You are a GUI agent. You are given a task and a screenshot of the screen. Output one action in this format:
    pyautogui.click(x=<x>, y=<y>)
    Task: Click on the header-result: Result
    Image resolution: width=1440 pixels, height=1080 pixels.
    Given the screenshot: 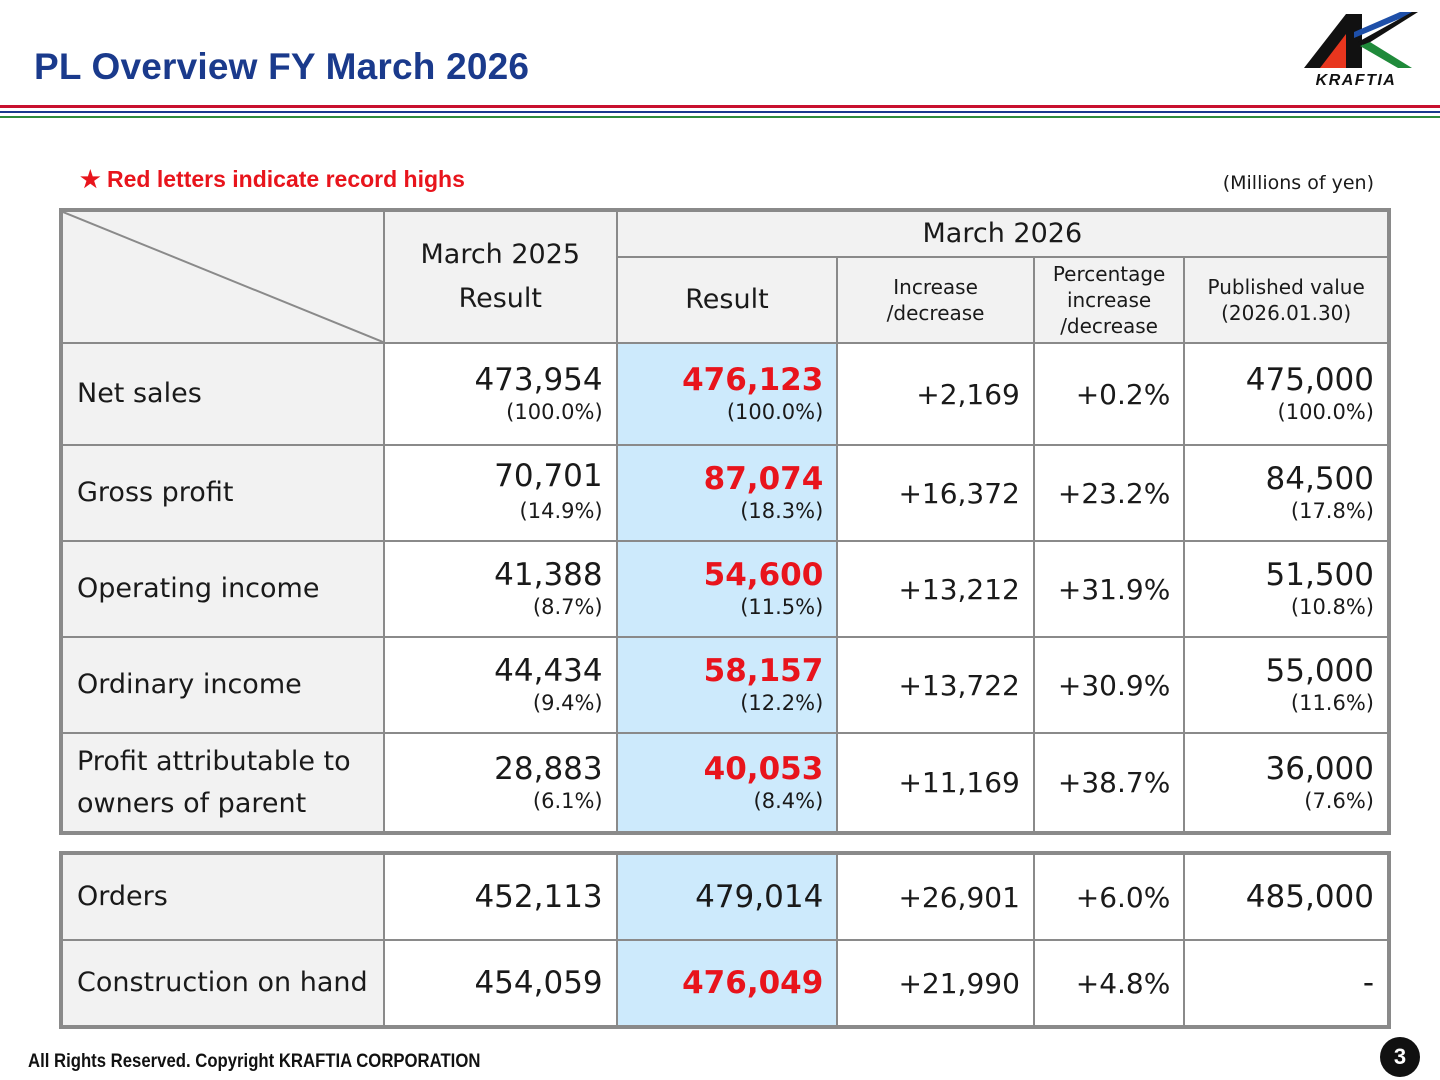 What is the action you would take?
    pyautogui.click(x=727, y=300)
    